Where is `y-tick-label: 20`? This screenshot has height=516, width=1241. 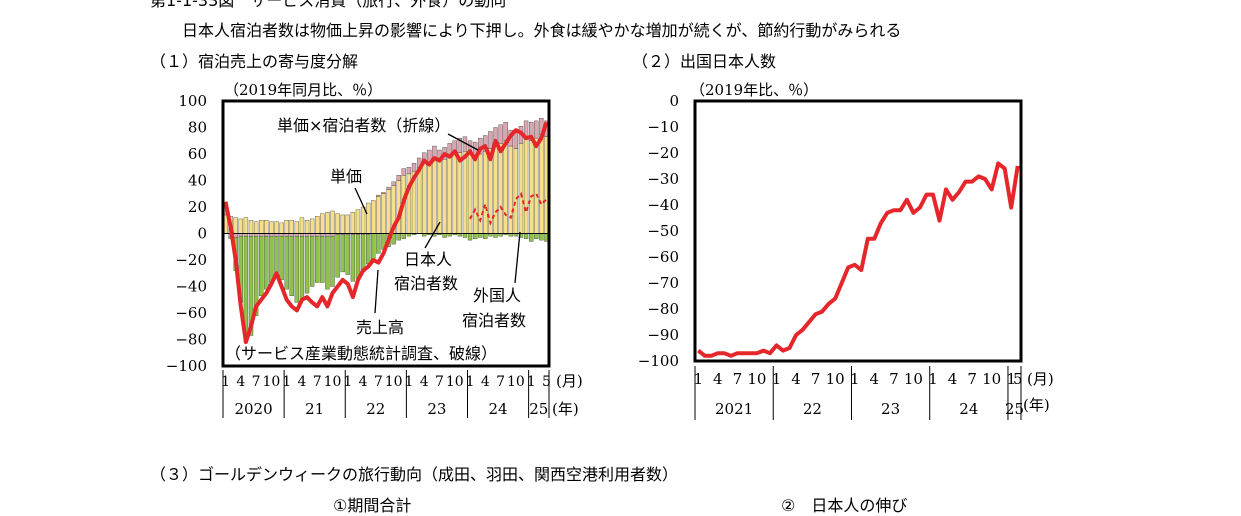 y-tick-label: 20 is located at coordinates (197, 207).